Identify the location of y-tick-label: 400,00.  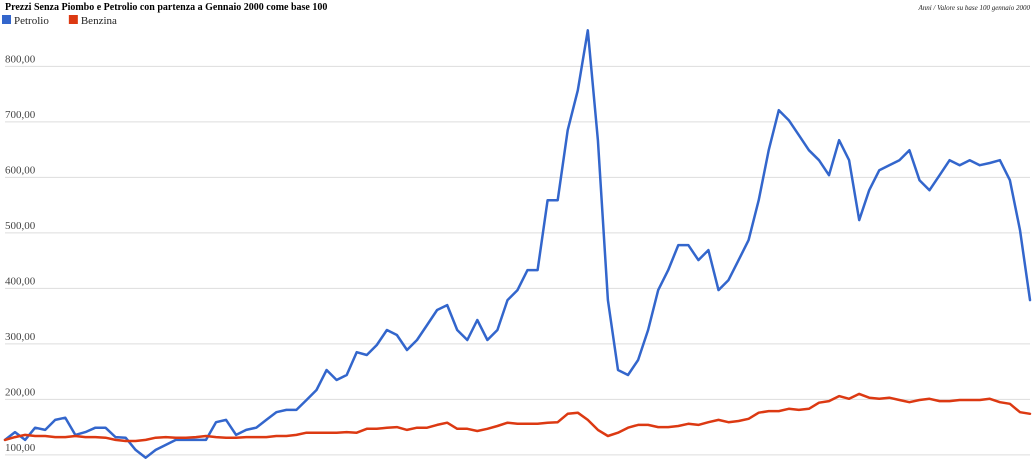
(20, 281).